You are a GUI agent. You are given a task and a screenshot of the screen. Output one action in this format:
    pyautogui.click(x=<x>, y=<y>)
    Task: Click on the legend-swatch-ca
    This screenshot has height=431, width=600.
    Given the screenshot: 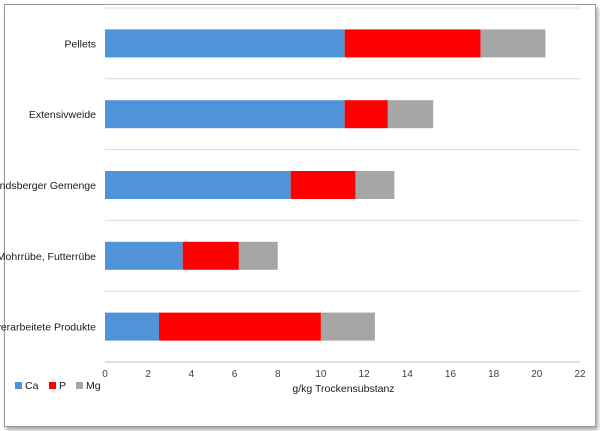 What is the action you would take?
    pyautogui.click(x=18, y=385)
    